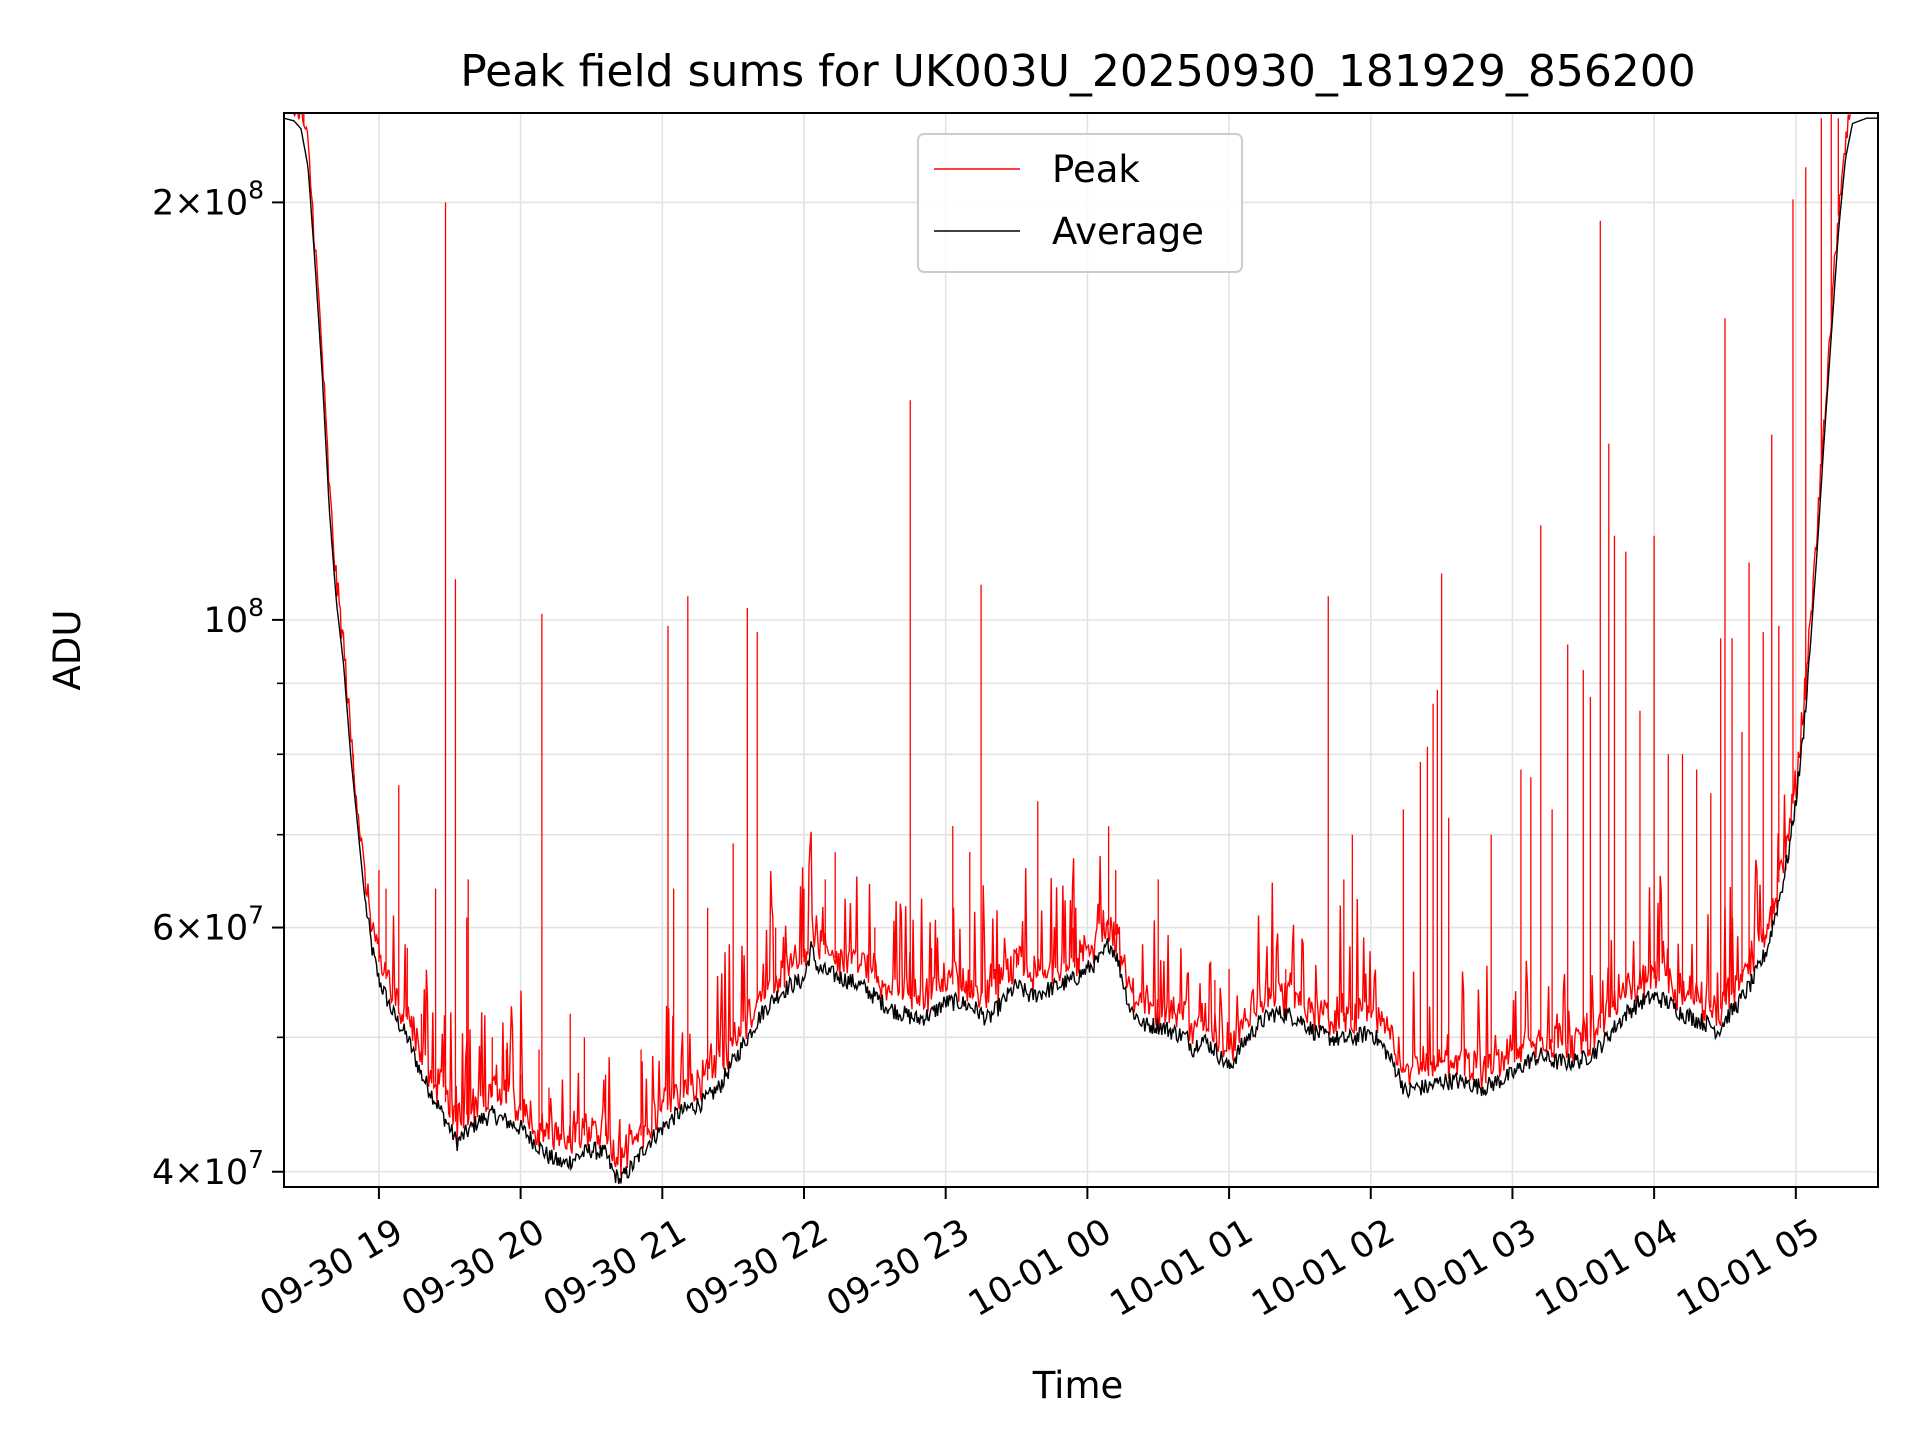 This screenshot has height=1440, width=1920. I want to click on y-tick-label: 6×107, so click(208, 925).